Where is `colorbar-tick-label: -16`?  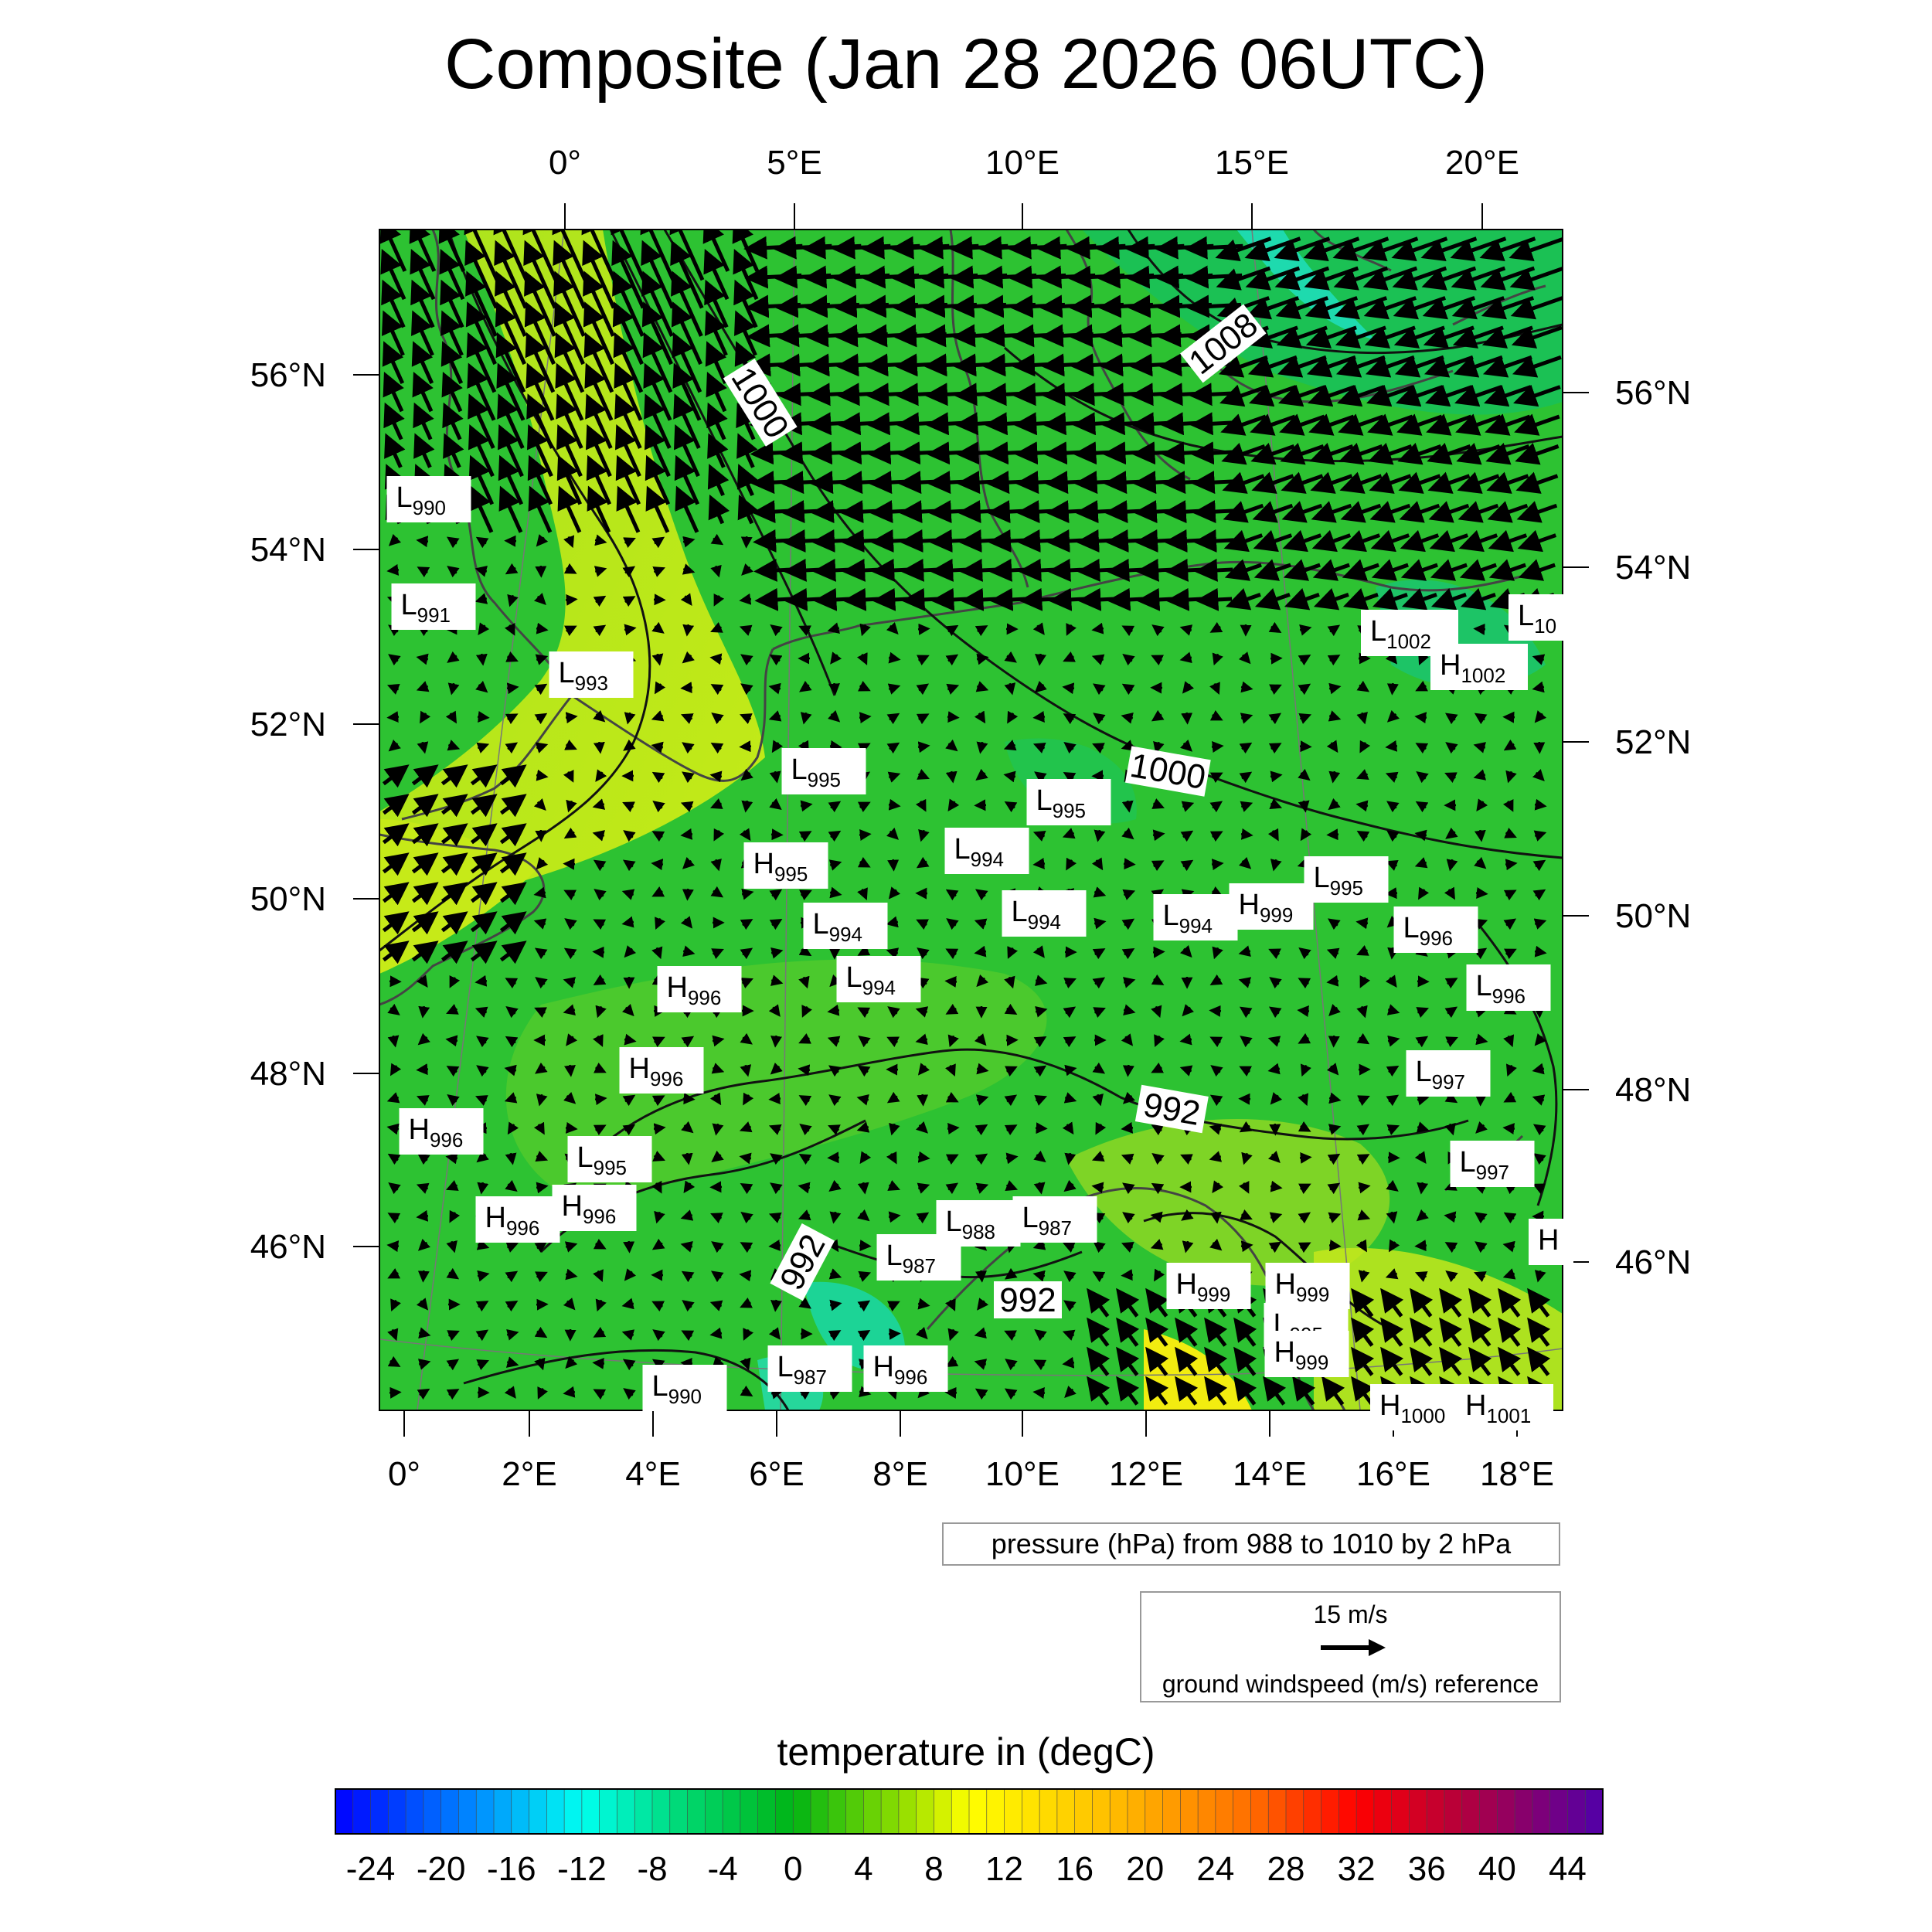 colorbar-tick-label: -16 is located at coordinates (512, 1869).